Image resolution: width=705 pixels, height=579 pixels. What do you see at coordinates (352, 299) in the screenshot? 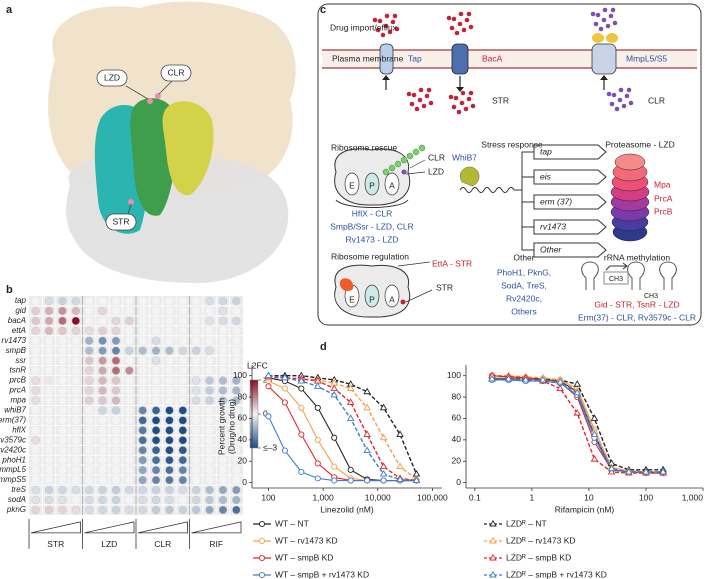
I see `site-label: E` at bounding box center [352, 299].